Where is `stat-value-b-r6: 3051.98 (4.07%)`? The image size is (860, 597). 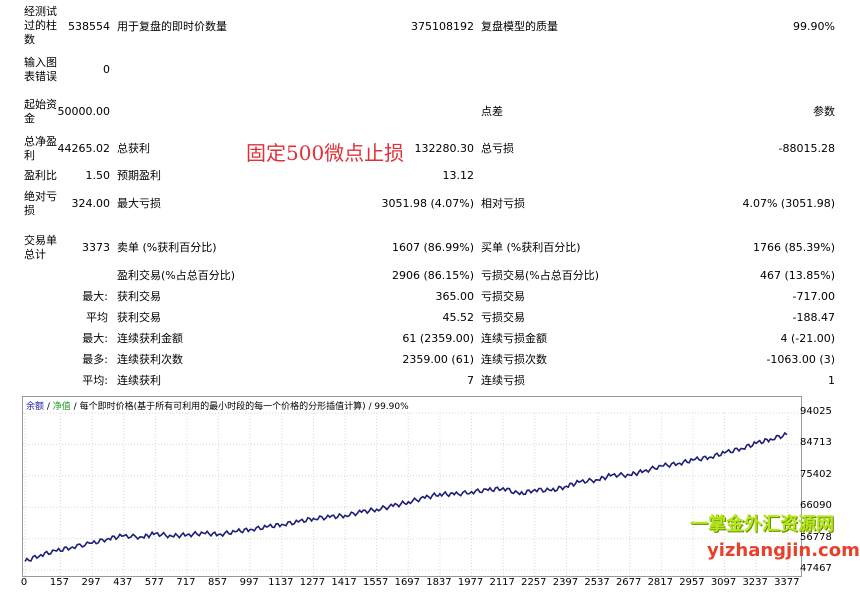 stat-value-b-r6: 3051.98 (4.07%) is located at coordinates (427, 203).